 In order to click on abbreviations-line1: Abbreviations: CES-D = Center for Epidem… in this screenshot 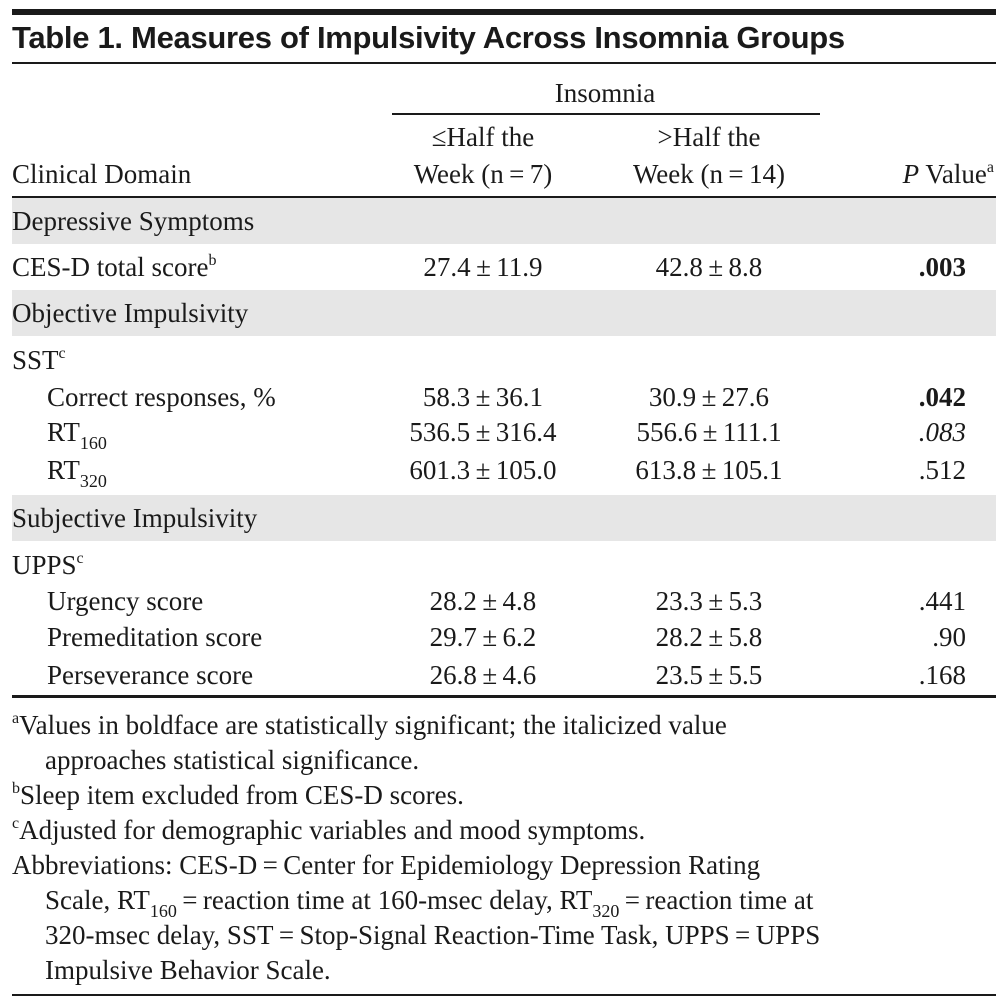, I will do `click(386, 865)`.